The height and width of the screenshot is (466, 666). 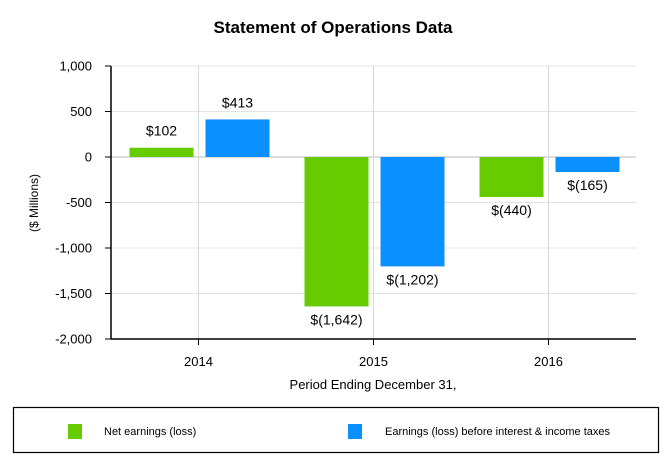 I want to click on data-label: $413, so click(x=237, y=102).